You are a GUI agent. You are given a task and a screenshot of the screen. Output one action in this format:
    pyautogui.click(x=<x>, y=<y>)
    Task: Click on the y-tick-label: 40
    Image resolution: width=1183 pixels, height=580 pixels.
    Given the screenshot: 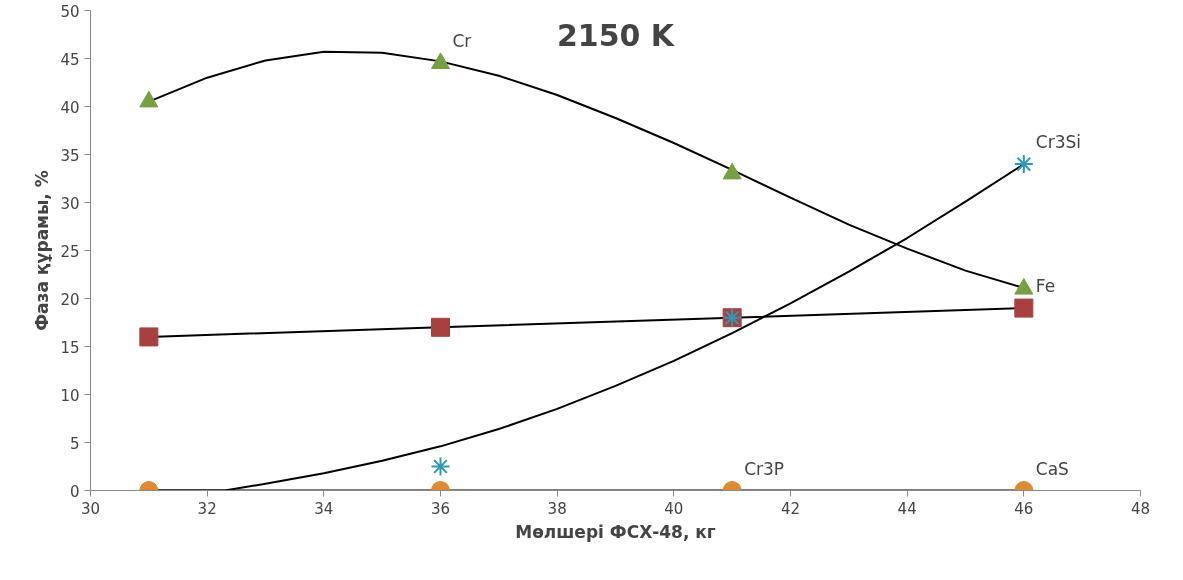 What is the action you would take?
    pyautogui.click(x=70, y=107)
    